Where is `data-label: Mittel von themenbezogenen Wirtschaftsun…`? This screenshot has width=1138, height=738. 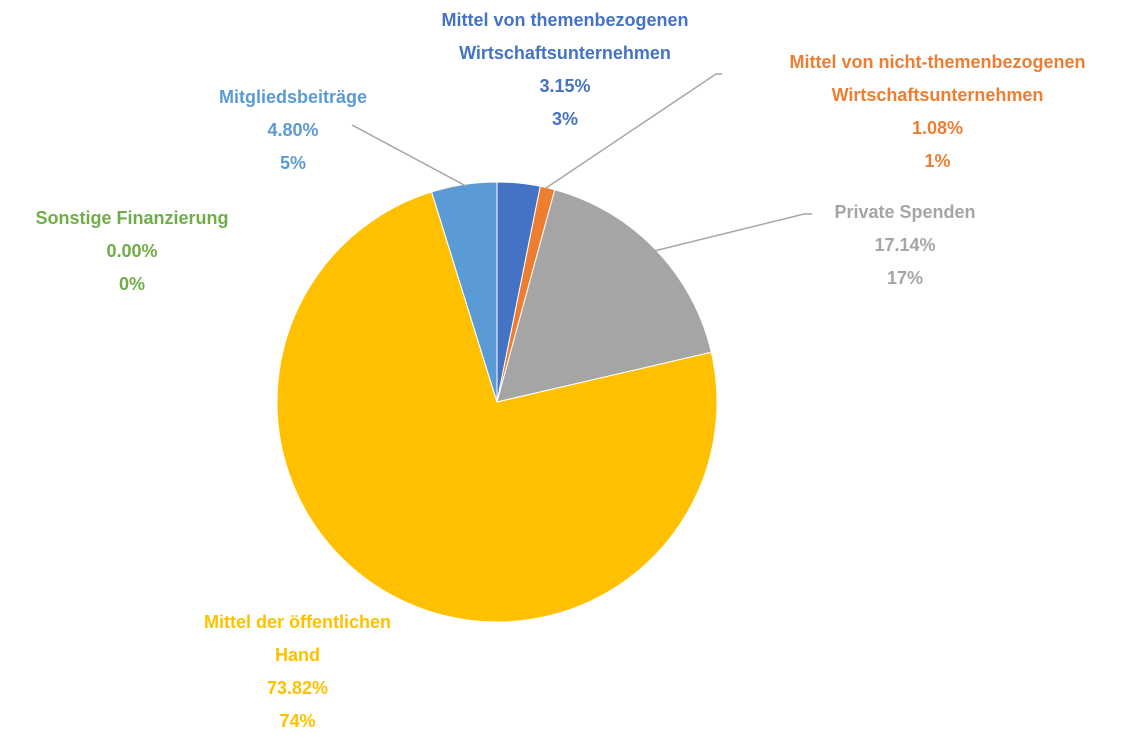 data-label: Mittel von themenbezogenen Wirtschaftsun… is located at coordinates (565, 70).